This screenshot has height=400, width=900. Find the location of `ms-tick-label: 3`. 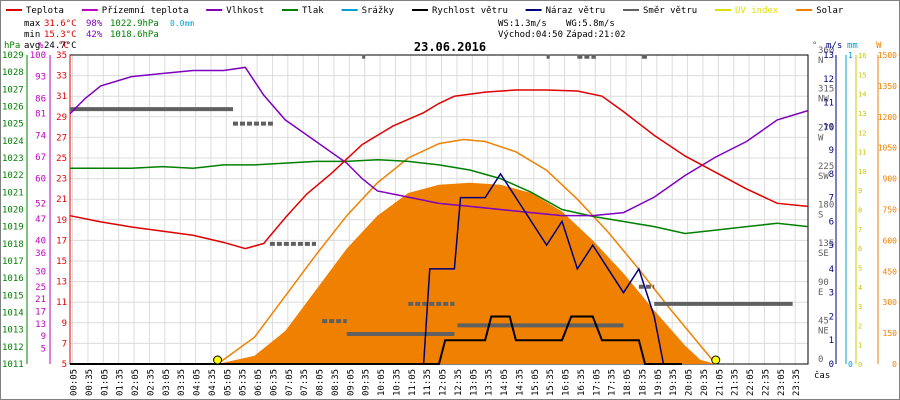

ms-tick-label: 3 is located at coordinates (831, 294).